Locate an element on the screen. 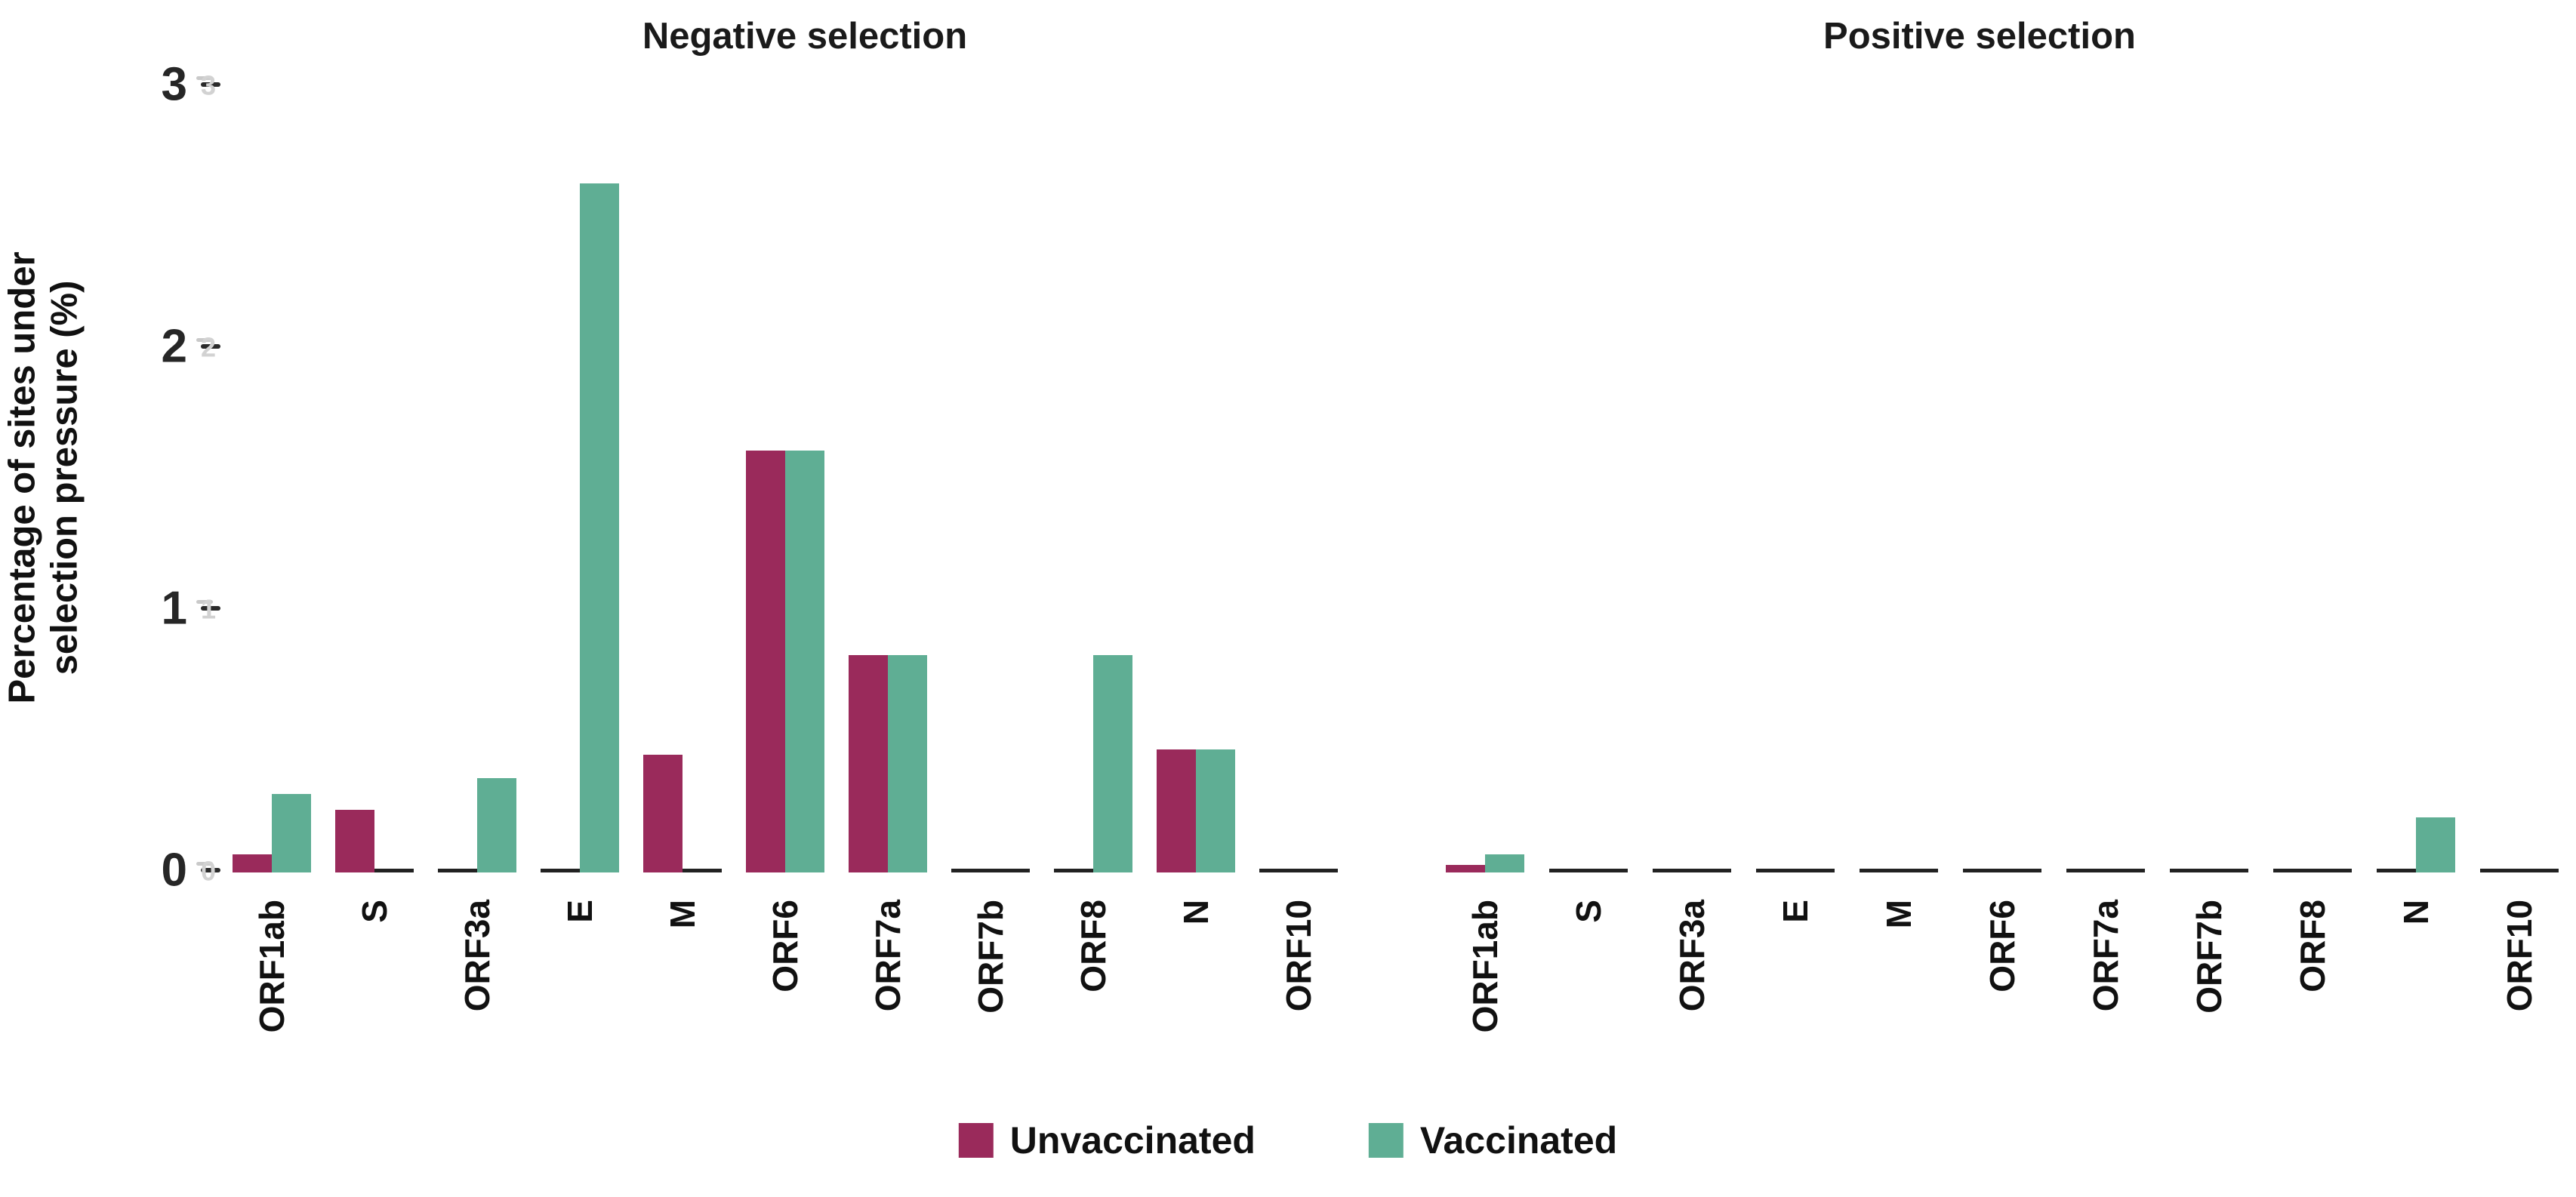 This screenshot has height=1197, width=2576. x-label-orf7b-positive-selection: ORF7b is located at coordinates (2209, 957).